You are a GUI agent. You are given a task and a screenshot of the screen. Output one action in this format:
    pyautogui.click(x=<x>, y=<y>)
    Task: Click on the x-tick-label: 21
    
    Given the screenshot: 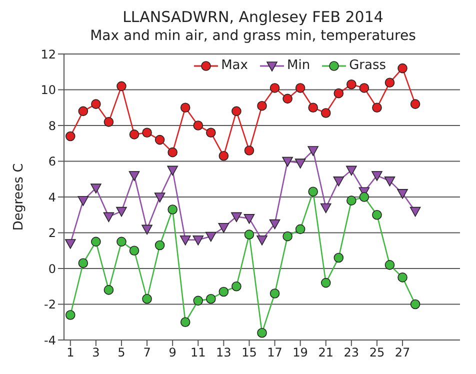 What is the action you would take?
    pyautogui.click(x=326, y=353)
    